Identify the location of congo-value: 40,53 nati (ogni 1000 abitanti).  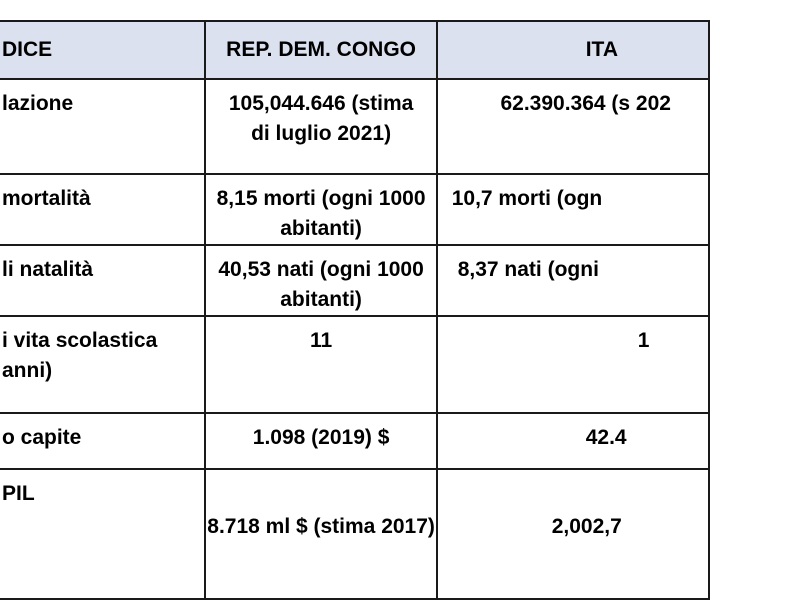
(321, 284).